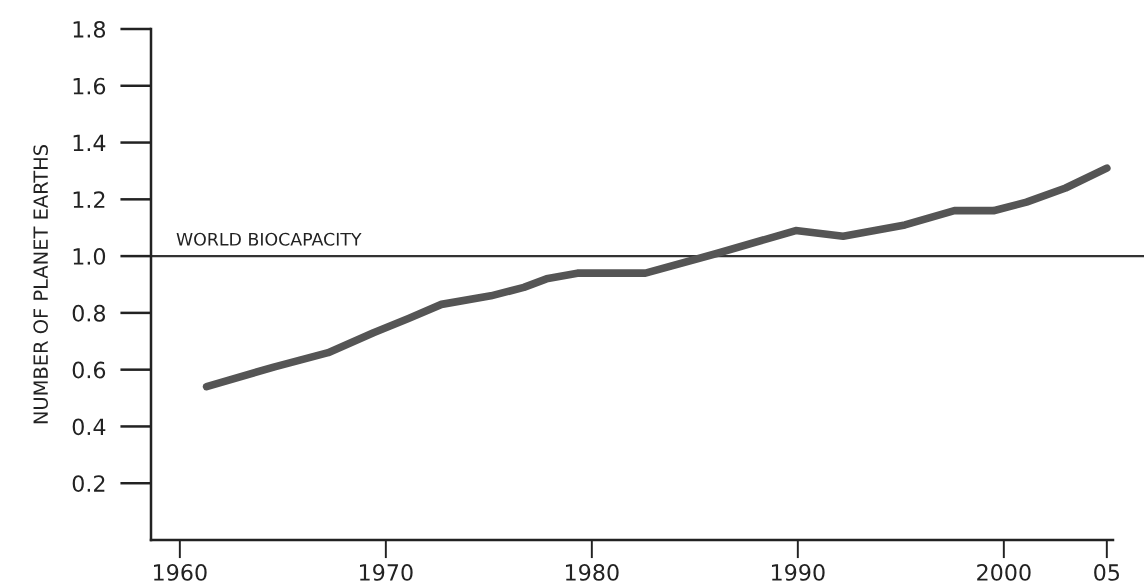  What do you see at coordinates (89, 313) in the screenshot?
I see `y-tick-label: 0.8` at bounding box center [89, 313].